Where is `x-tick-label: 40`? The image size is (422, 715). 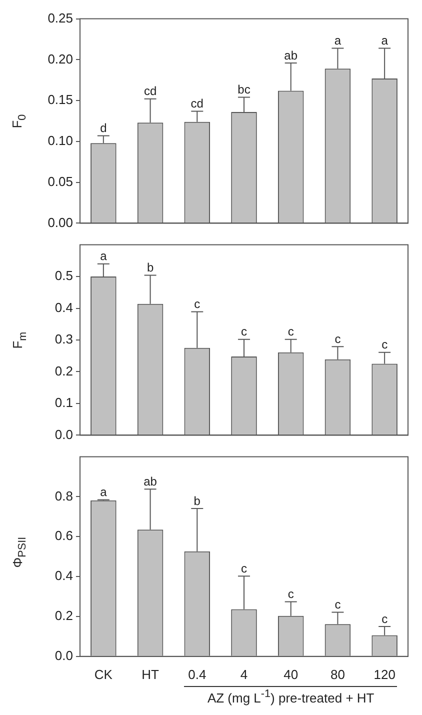 x-tick-label: 40 is located at coordinates (291, 674).